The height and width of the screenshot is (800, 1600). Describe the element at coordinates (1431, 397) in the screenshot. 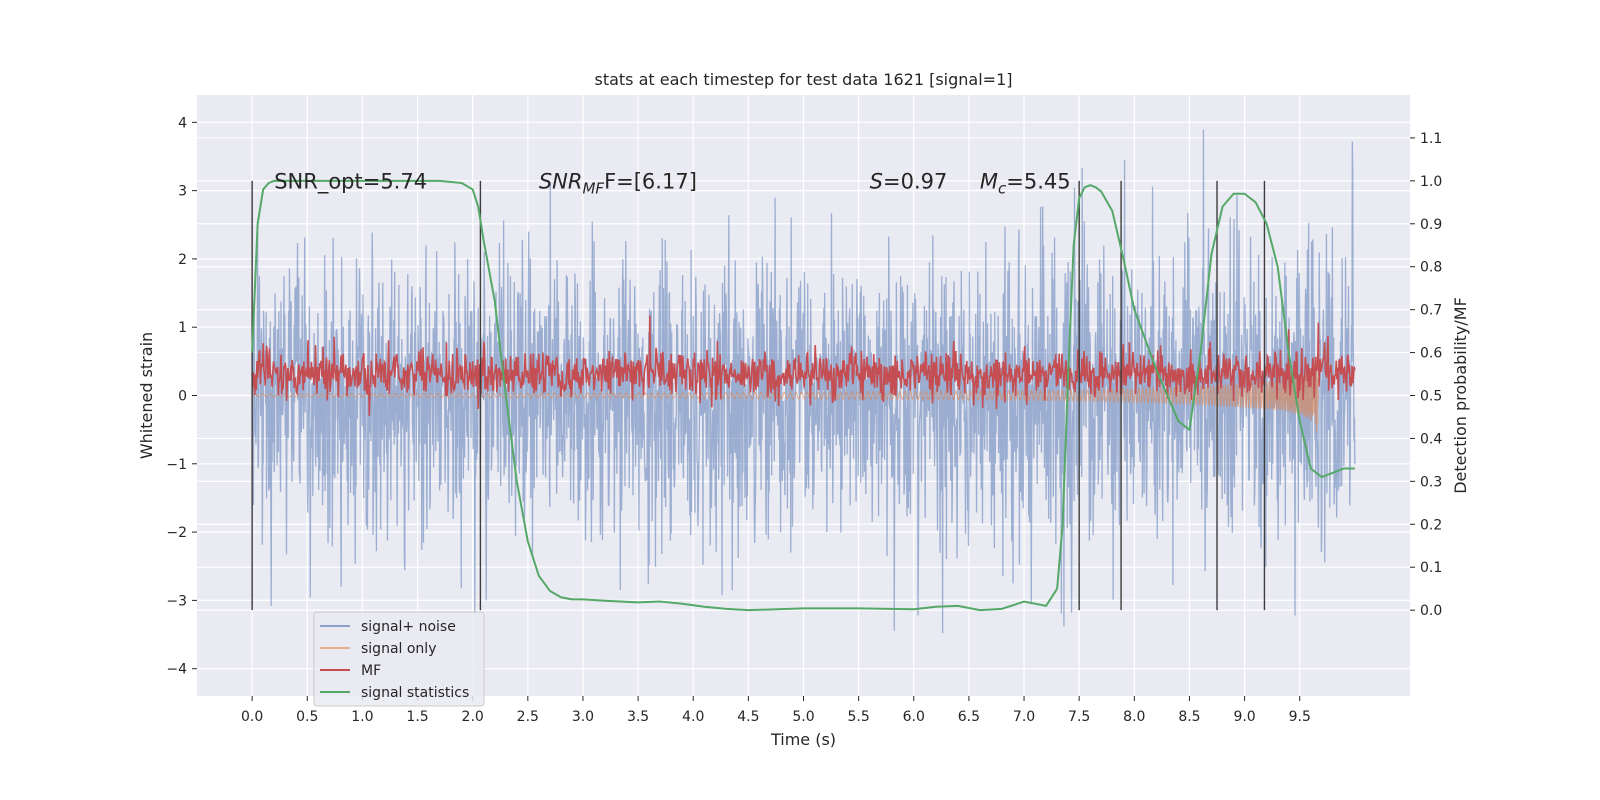

I see `y-right-tick-label: 0.5` at that location.